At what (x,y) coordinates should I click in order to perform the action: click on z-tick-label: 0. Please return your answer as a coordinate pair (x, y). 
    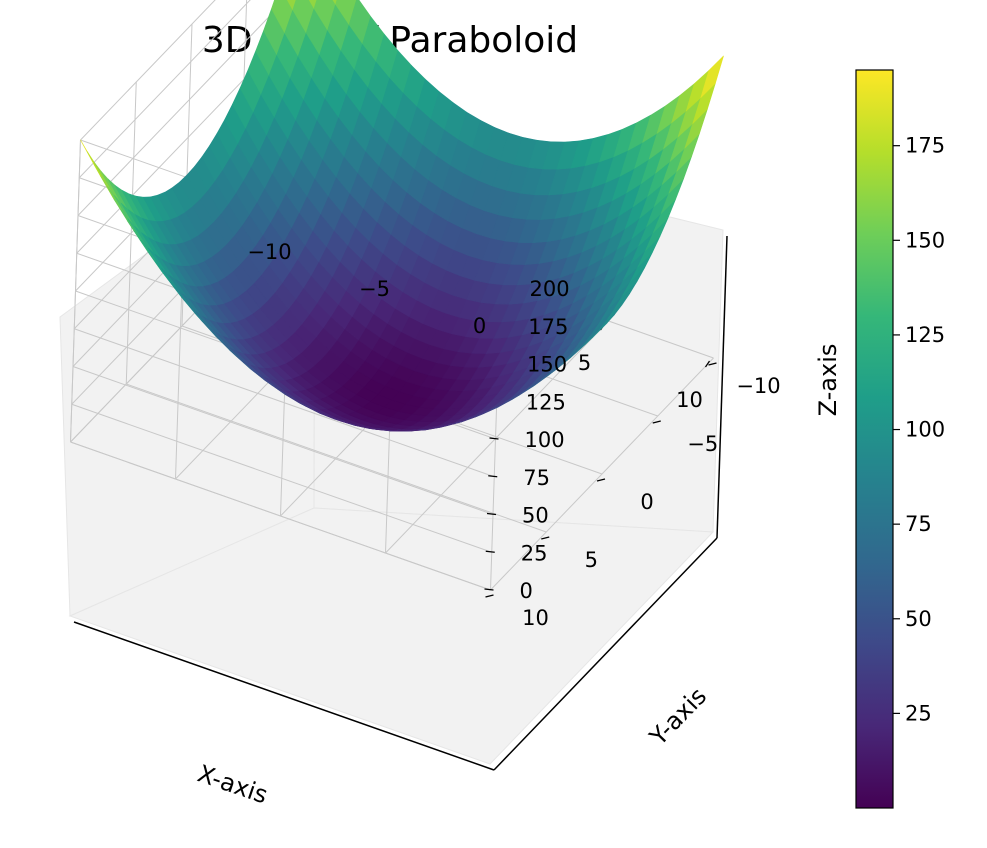
    Looking at the image, I should click on (526, 591).